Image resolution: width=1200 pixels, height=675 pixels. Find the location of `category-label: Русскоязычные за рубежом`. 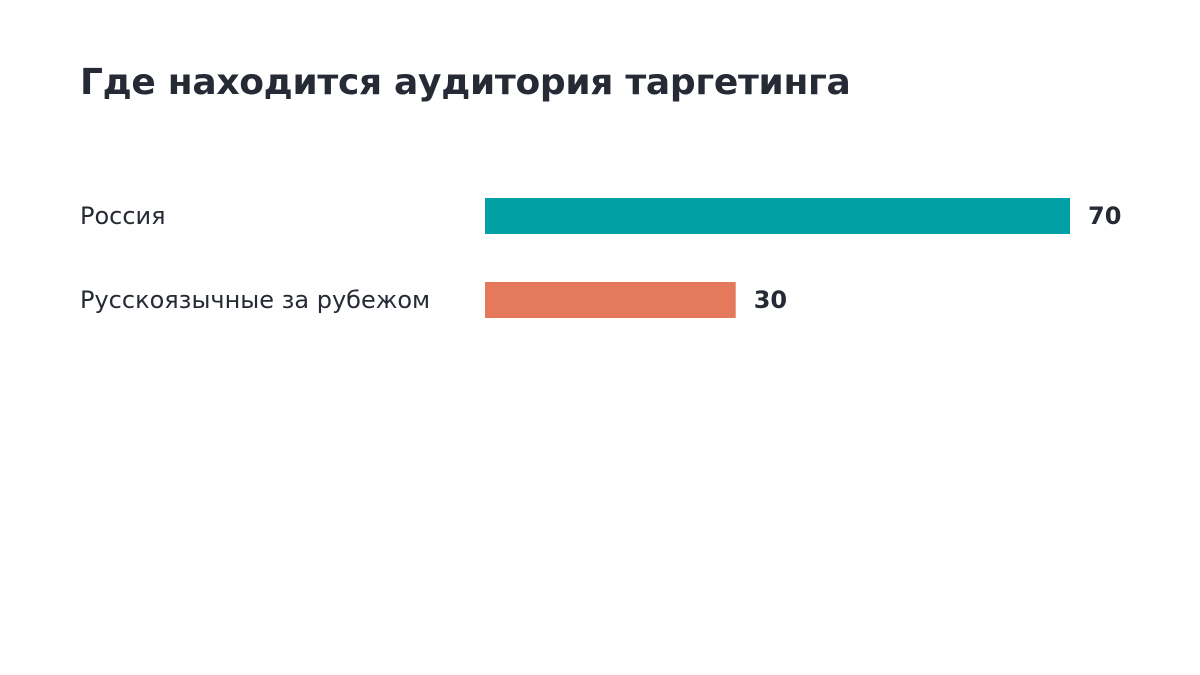

category-label: Русскоязычные за рубежом is located at coordinates (255, 300).